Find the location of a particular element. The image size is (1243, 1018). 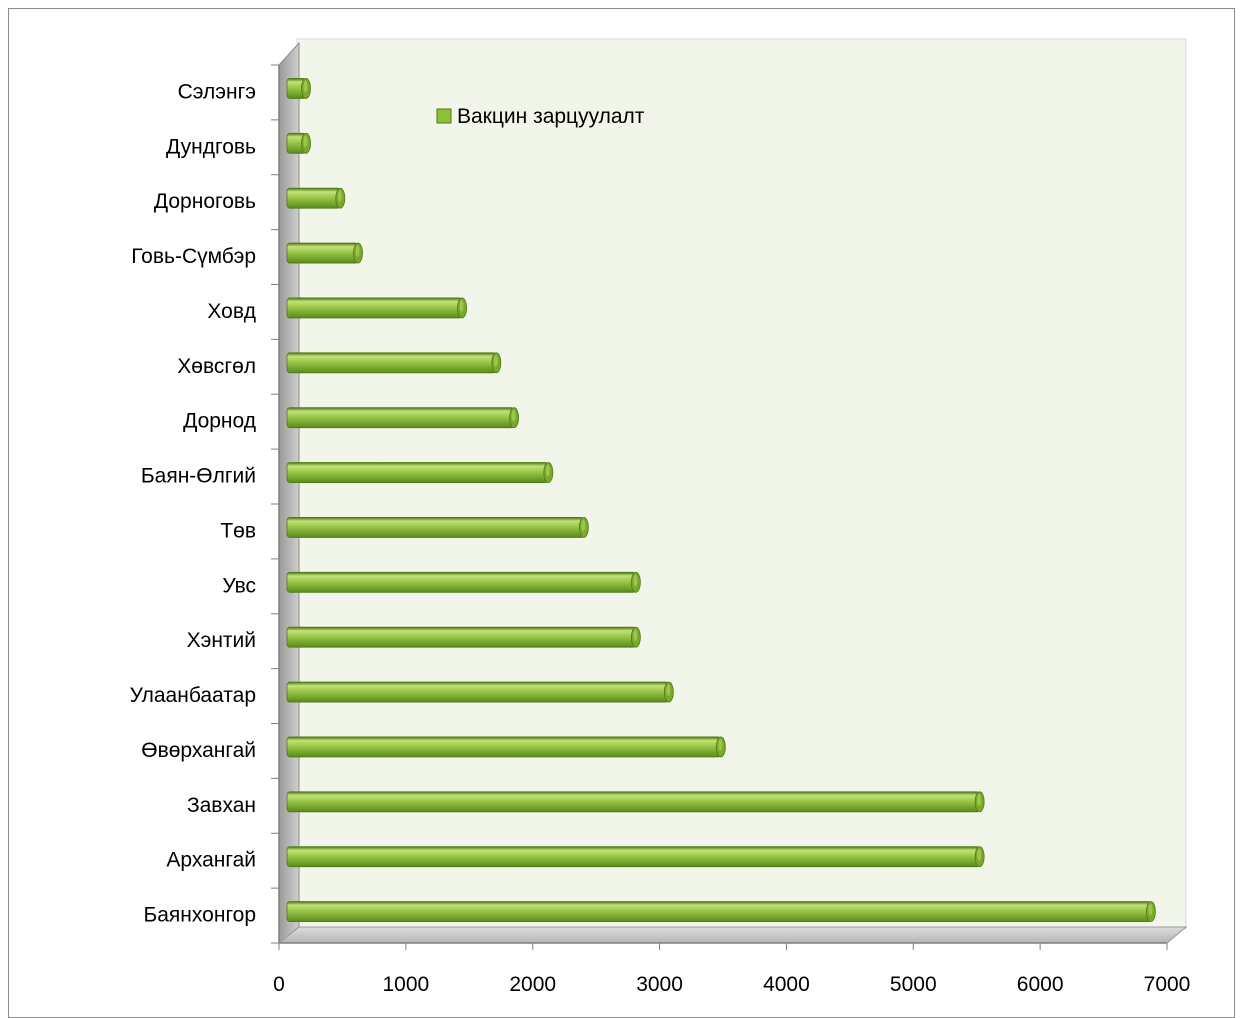

legend-swatch is located at coordinates (444, 116).